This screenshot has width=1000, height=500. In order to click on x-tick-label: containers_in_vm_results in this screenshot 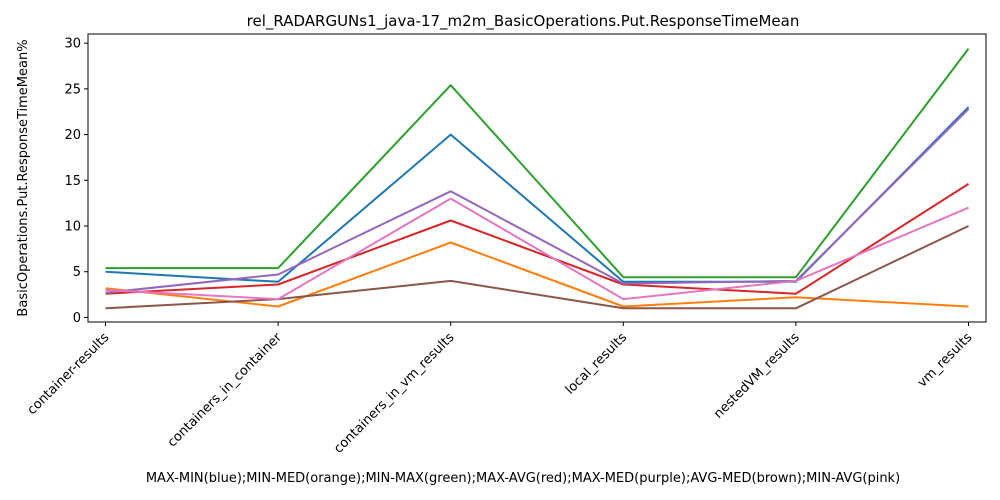, I will do `click(394, 393)`.